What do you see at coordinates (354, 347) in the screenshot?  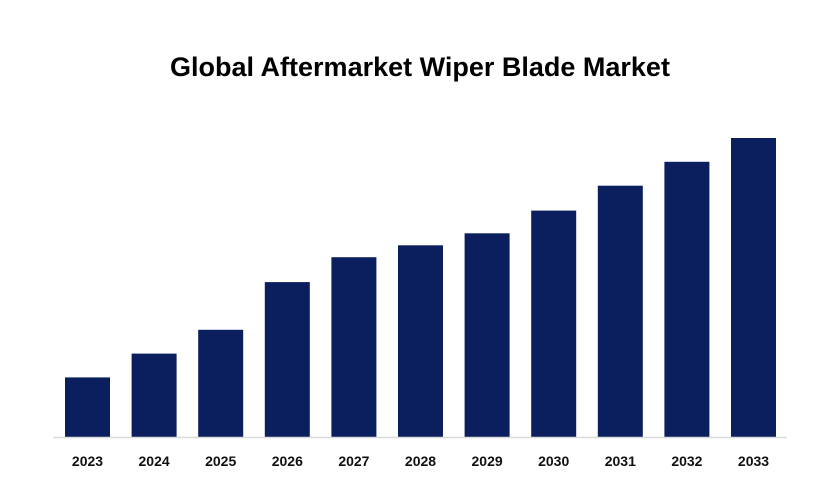 I see `bar-2027` at bounding box center [354, 347].